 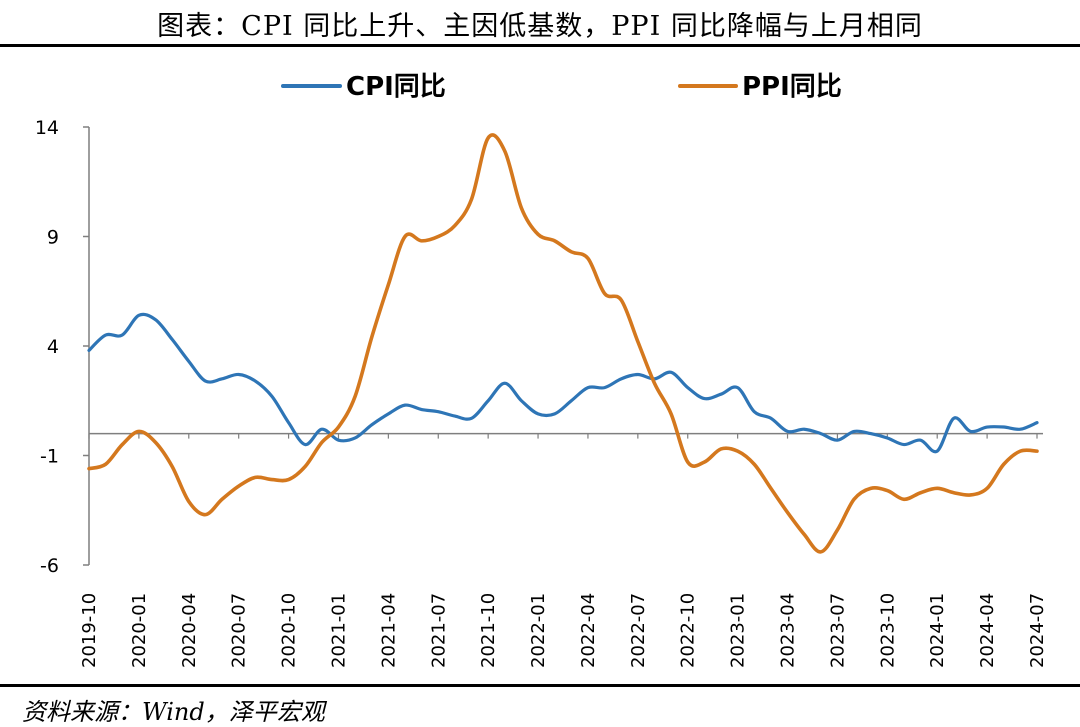 What do you see at coordinates (488, 630) in the screenshot?
I see `x-tick-label: 2021-10` at bounding box center [488, 630].